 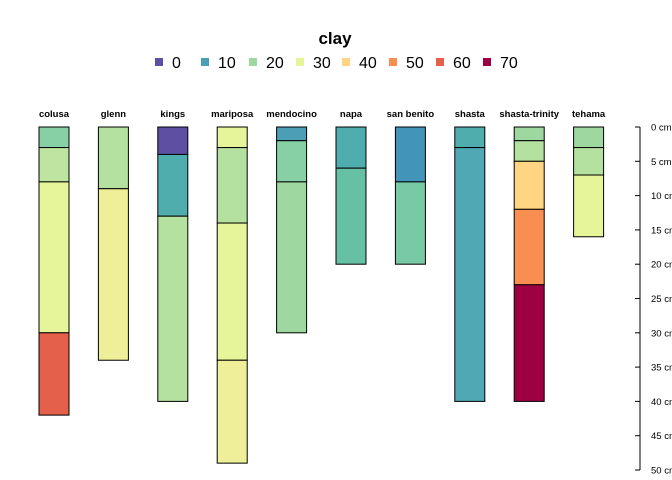 I want to click on depth-tick-label: 10 cm, so click(x=661, y=196).